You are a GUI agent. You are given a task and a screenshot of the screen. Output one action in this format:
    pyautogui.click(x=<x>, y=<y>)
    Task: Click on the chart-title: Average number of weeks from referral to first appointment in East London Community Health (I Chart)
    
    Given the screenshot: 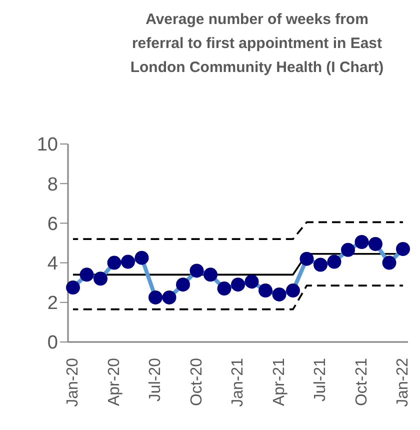 What is the action you would take?
    pyautogui.click(x=257, y=44)
    